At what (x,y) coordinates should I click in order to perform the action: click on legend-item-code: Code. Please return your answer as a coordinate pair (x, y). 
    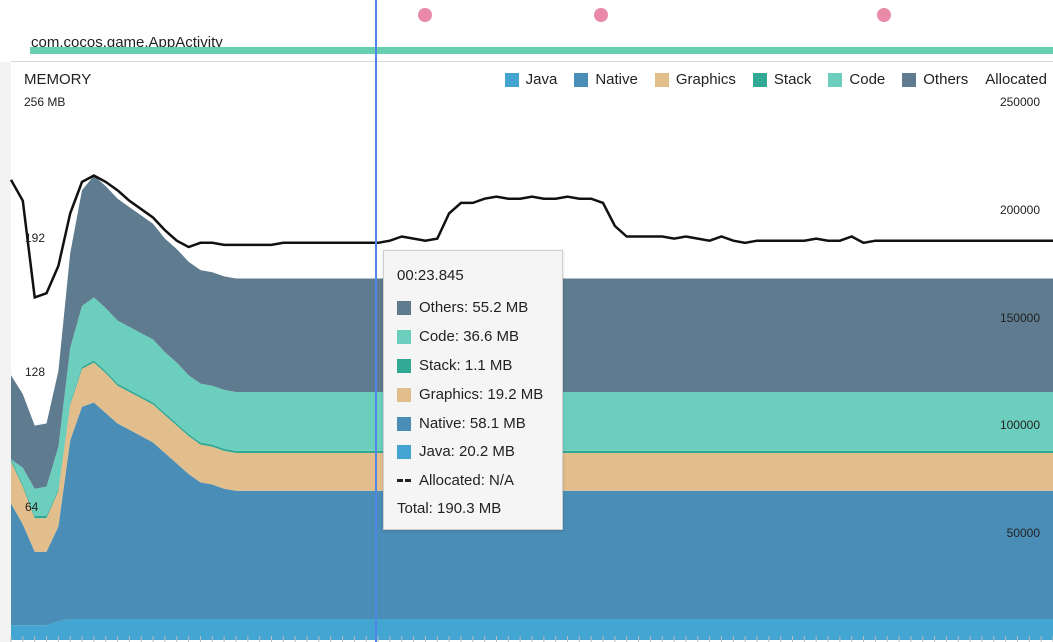
    Looking at the image, I should click on (856, 79).